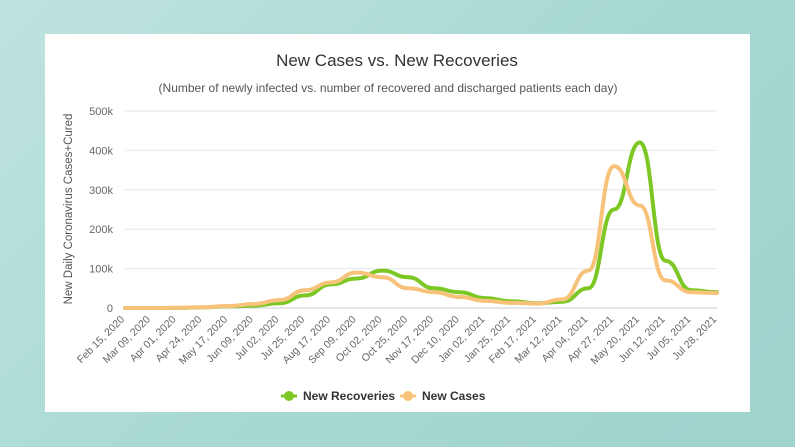  What do you see at coordinates (101, 210) in the screenshot?
I see `y-axis: 0 100k 200k 300k 400k 500k` at bounding box center [101, 210].